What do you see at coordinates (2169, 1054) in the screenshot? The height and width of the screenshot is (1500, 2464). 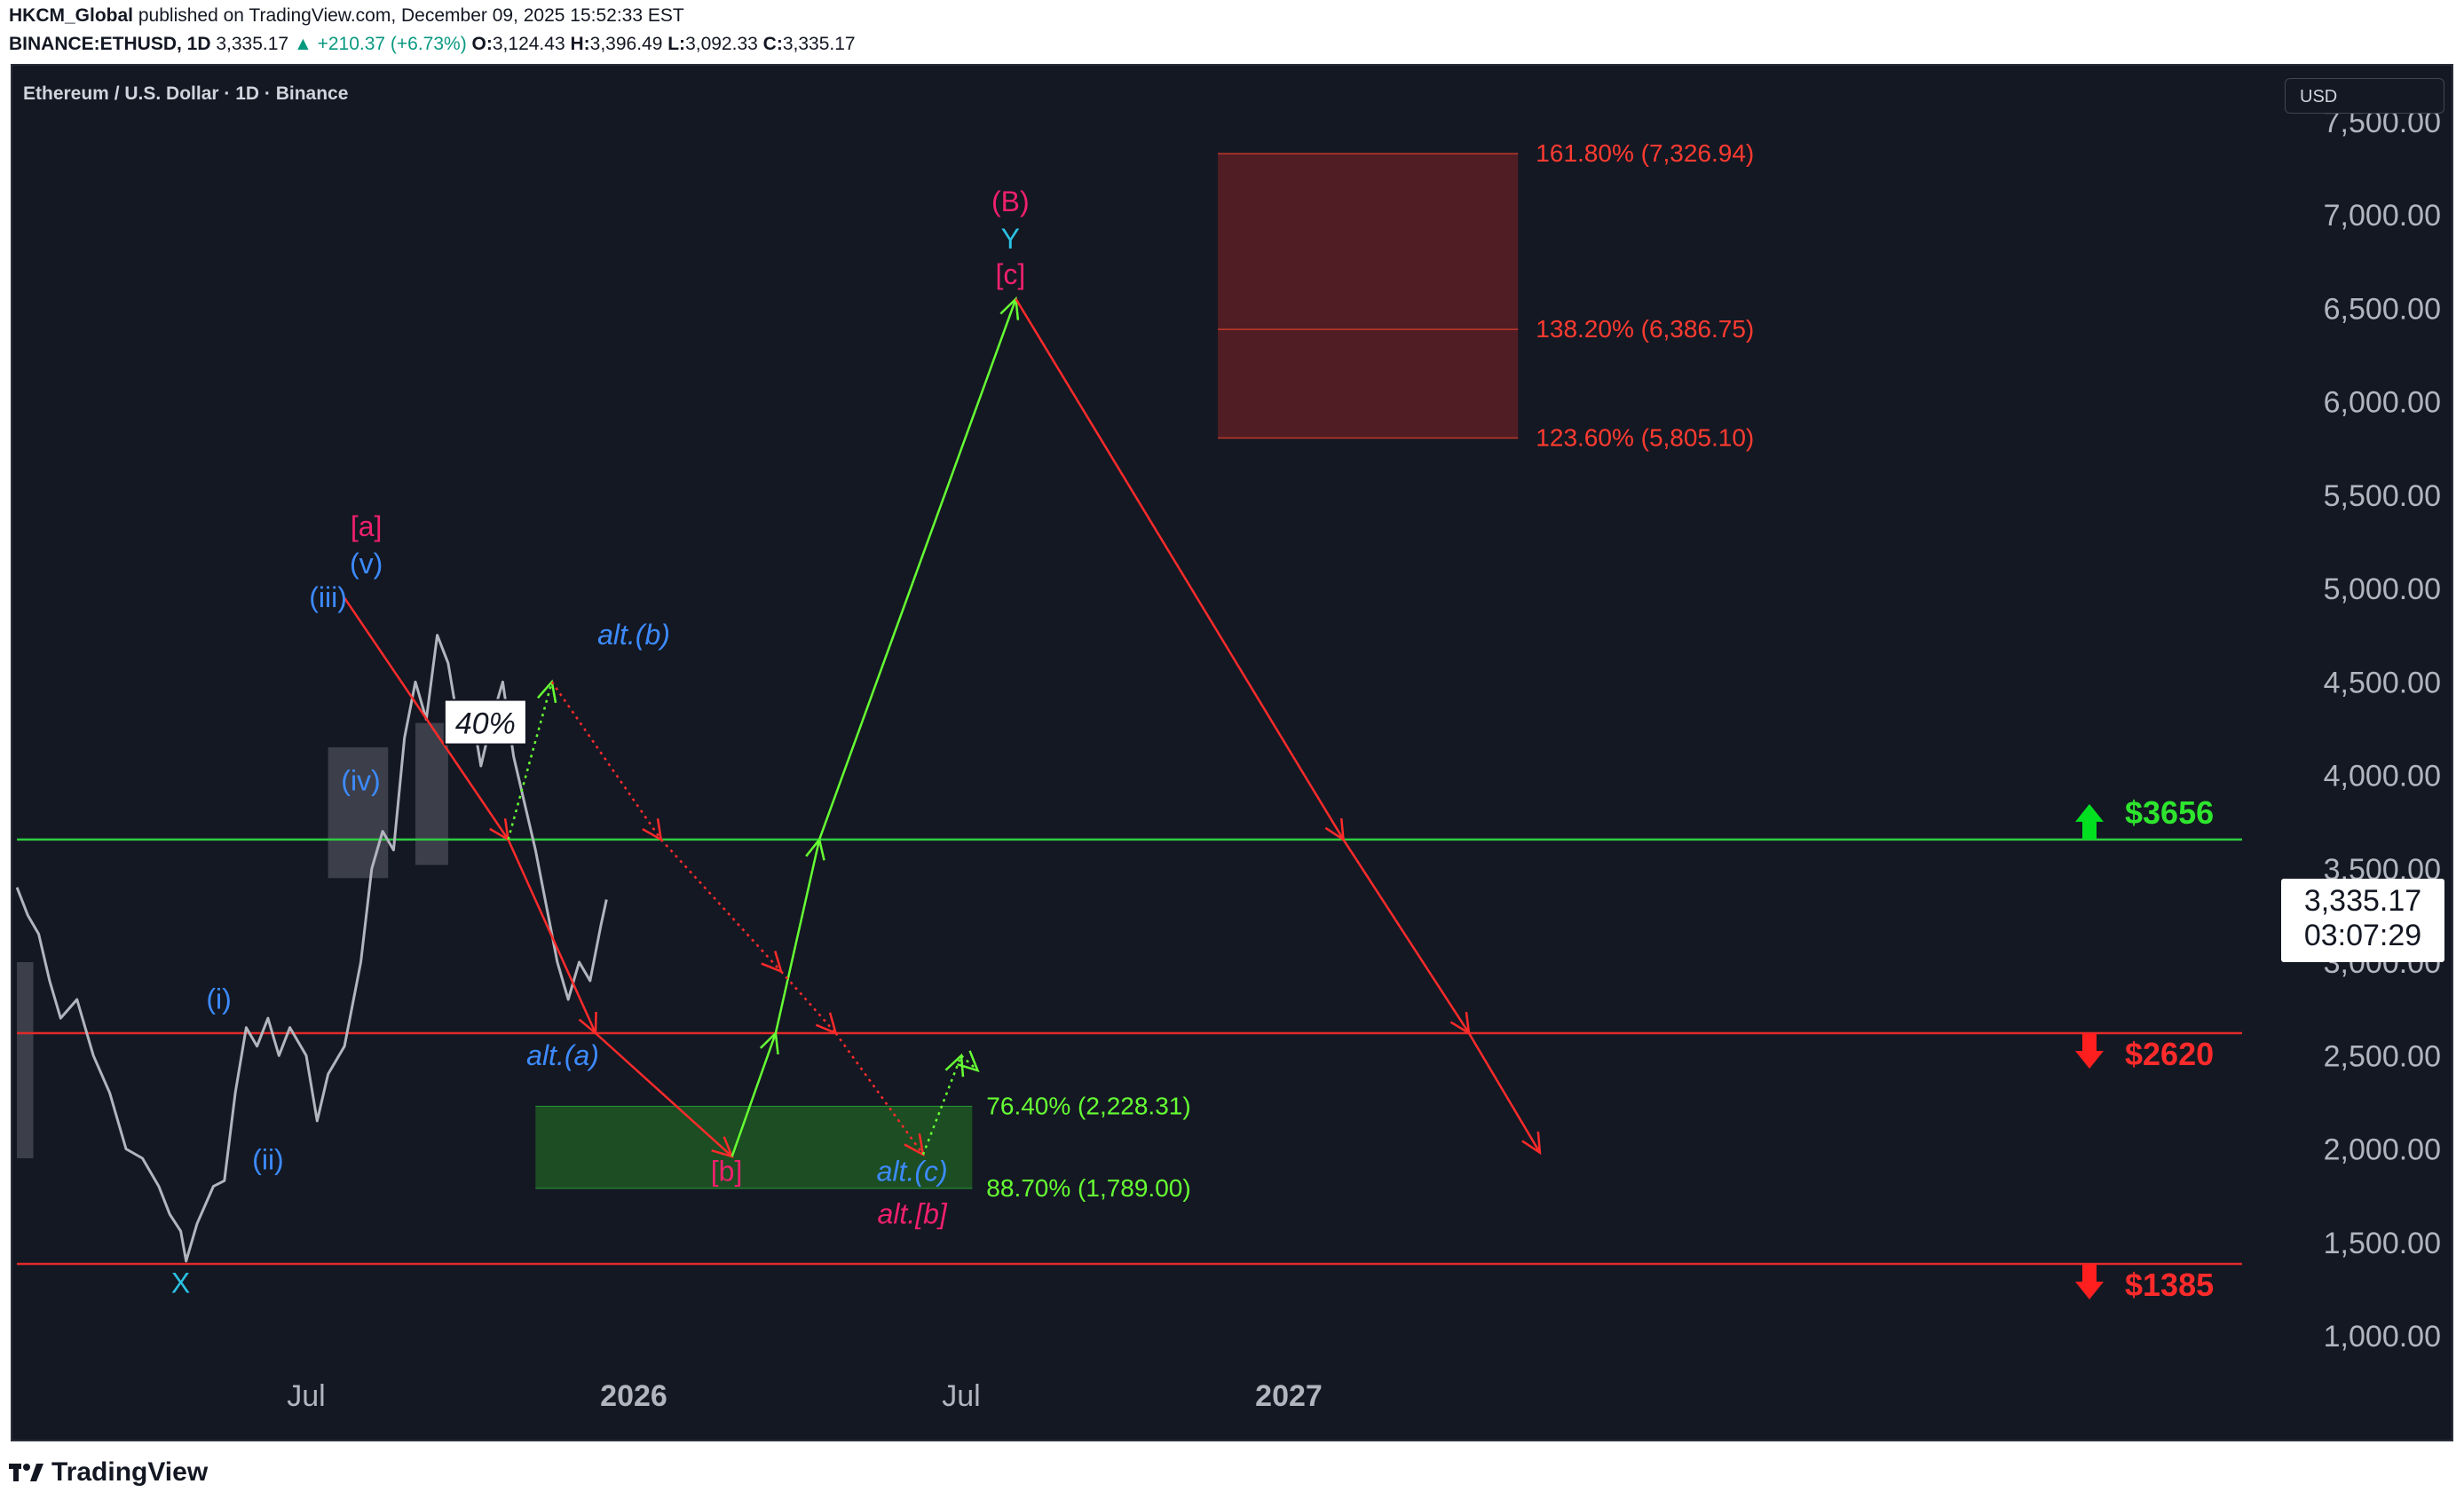 I see `level-label: $2620` at bounding box center [2169, 1054].